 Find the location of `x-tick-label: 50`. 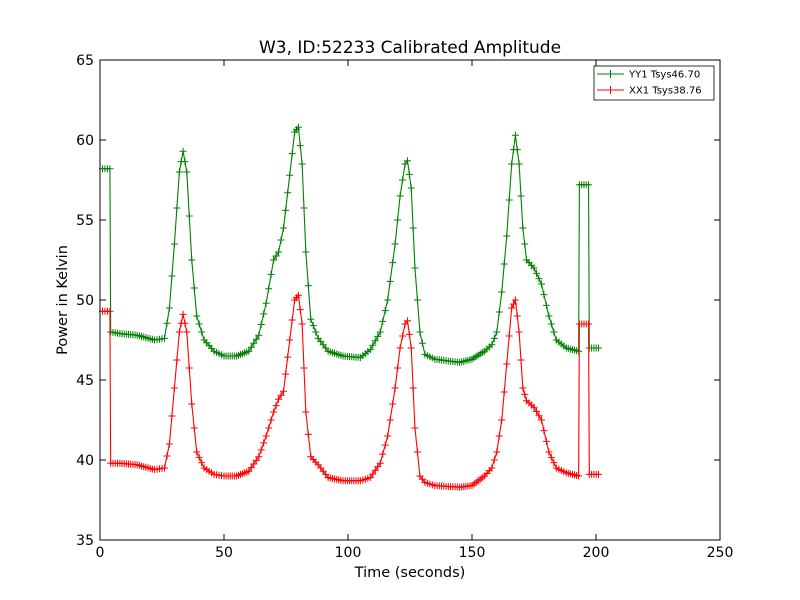

x-tick-label: 50 is located at coordinates (224, 553).